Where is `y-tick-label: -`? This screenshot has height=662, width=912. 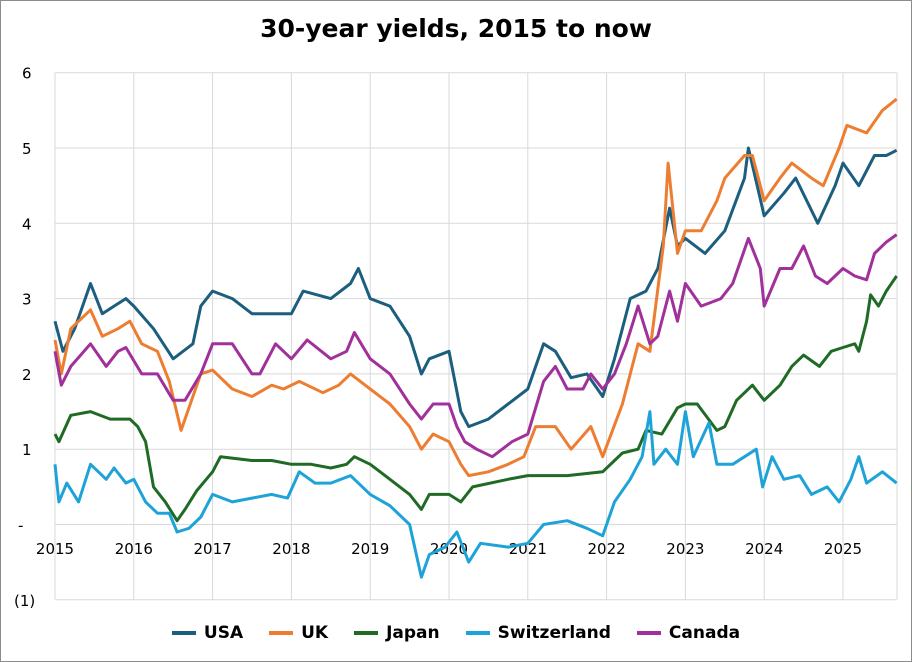 y-tick-label: - is located at coordinates (20, 526).